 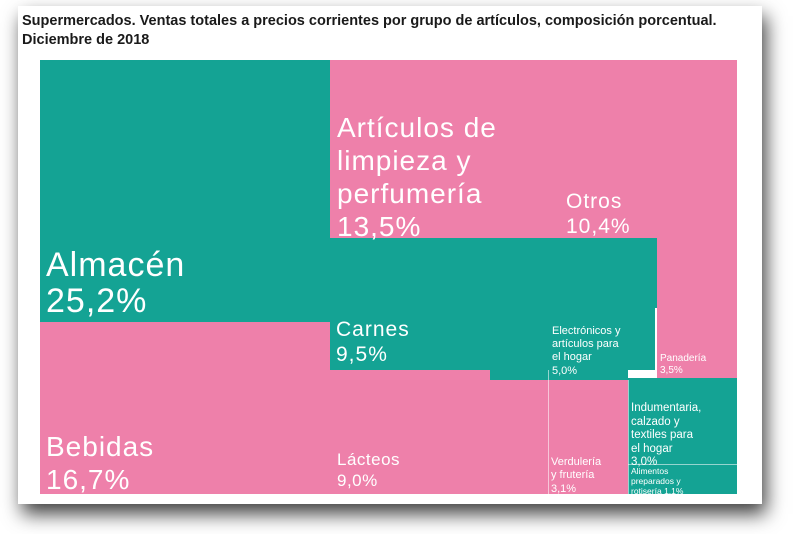 What do you see at coordinates (362, 354) in the screenshot?
I see `tile-value-label: 9,5%` at bounding box center [362, 354].